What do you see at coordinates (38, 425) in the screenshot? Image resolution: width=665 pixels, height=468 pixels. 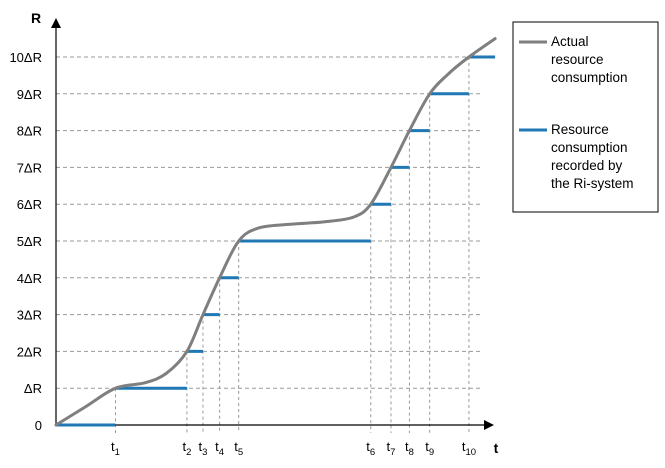 I see `y-tick-label: 0` at bounding box center [38, 425].